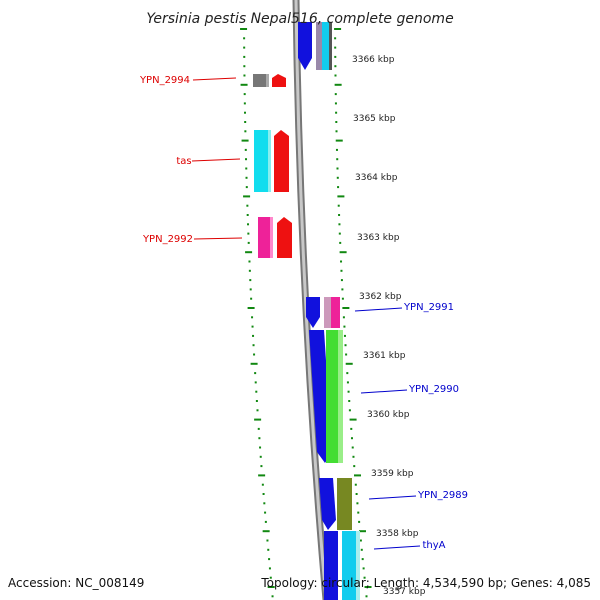 Image resolution: width=600 pixels, height=600 pixels. What do you see at coordinates (326, 396) in the screenshot?
I see `gene-YPN_2990-features` at bounding box center [326, 396].